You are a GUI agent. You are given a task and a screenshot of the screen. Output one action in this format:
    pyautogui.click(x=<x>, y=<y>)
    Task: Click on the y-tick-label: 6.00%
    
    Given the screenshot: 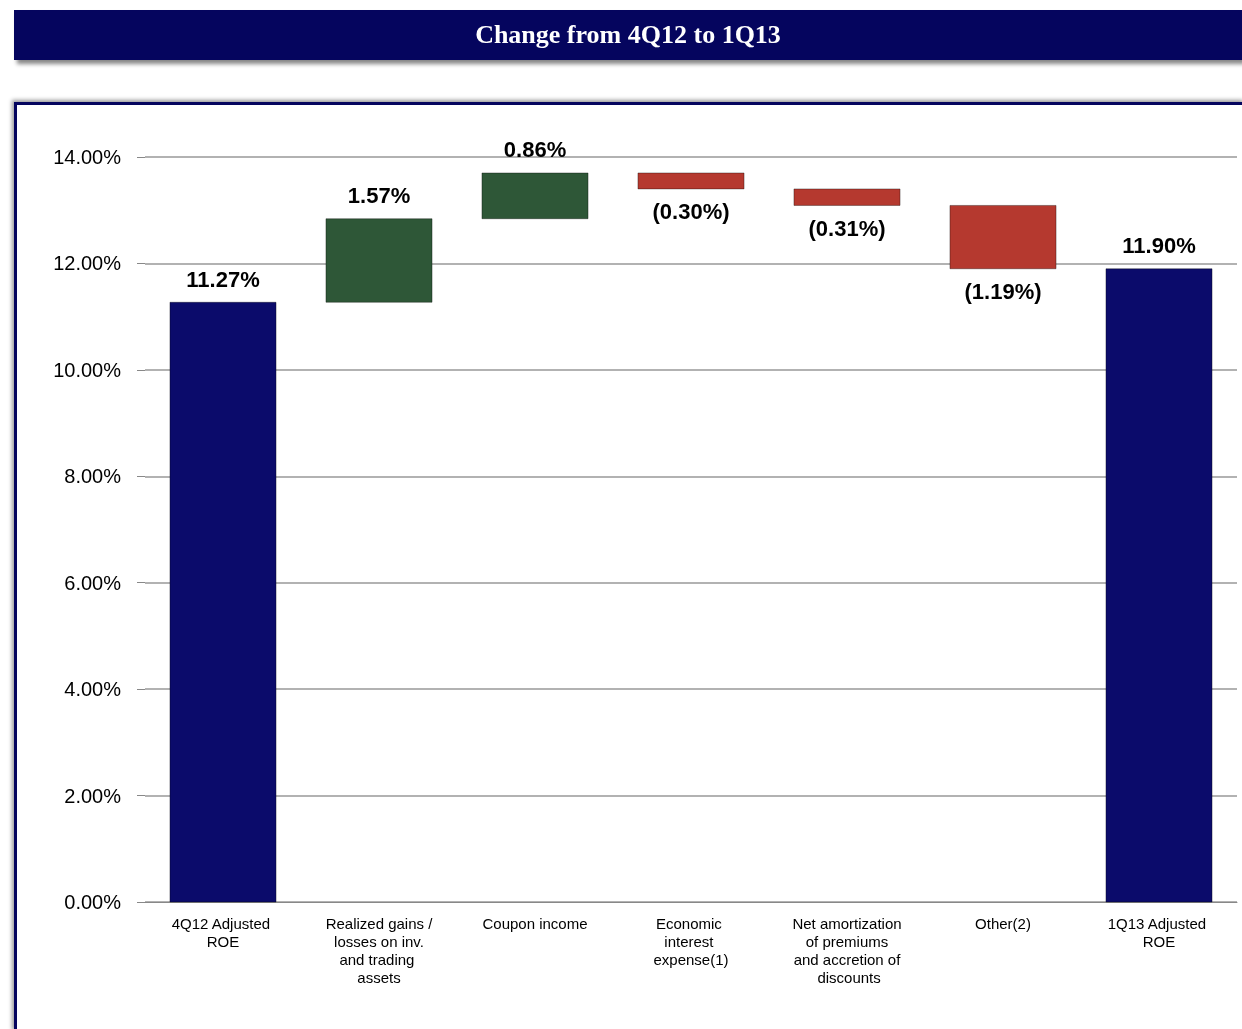 What is the action you would take?
    pyautogui.click(x=93, y=582)
    